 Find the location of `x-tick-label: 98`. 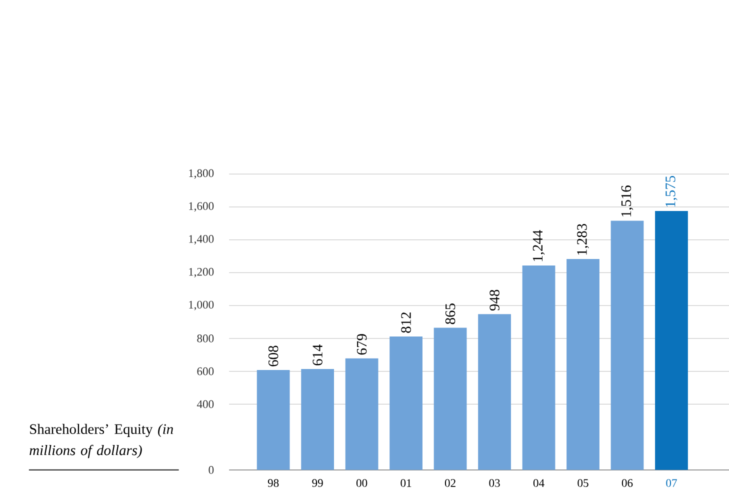

x-tick-label: 98 is located at coordinates (273, 483).